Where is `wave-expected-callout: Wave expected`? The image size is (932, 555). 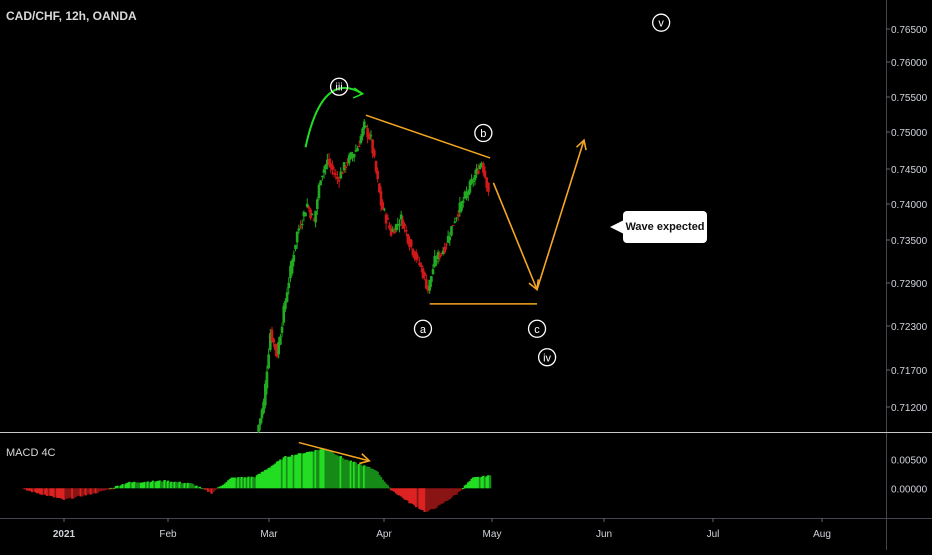 wave-expected-callout: Wave expected is located at coordinates (665, 227).